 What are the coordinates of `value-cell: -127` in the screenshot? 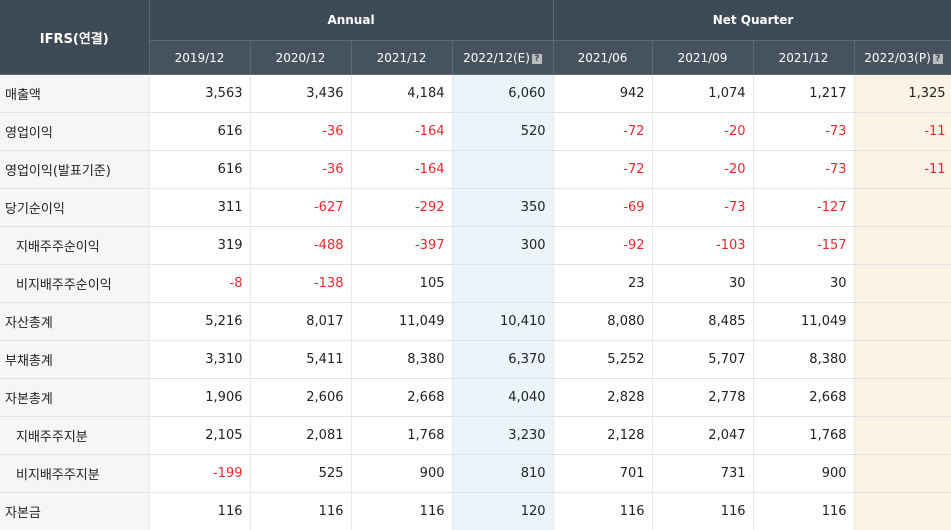 It's located at (803, 208).